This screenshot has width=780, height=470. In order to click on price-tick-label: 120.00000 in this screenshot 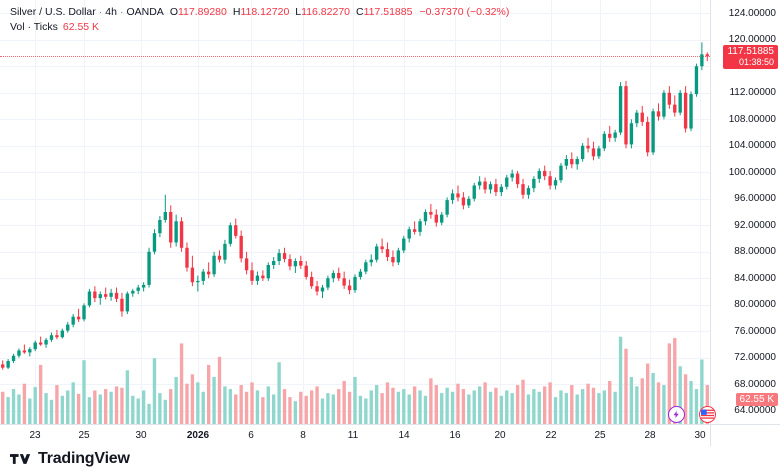, I will do `click(752, 40)`.